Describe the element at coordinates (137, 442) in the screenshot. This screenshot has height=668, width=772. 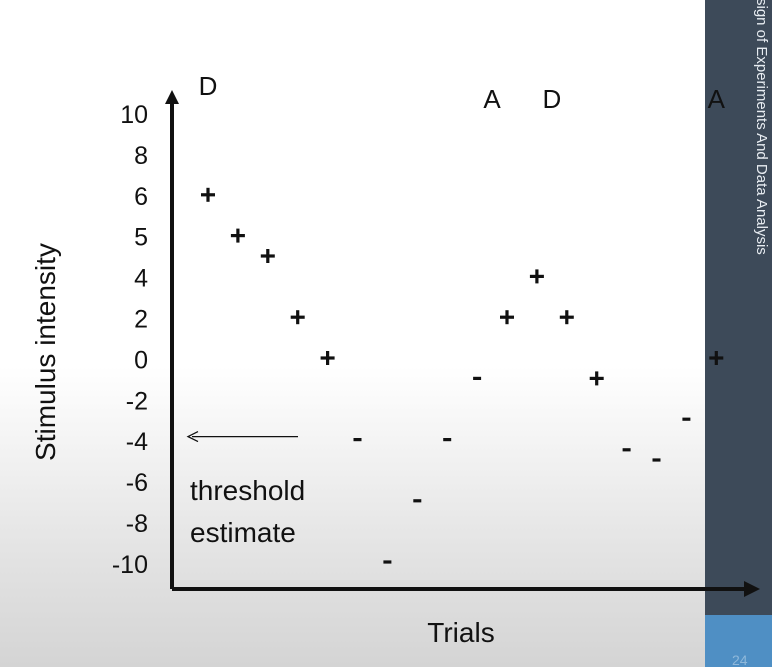
I see `y-tick-label: -4` at that location.